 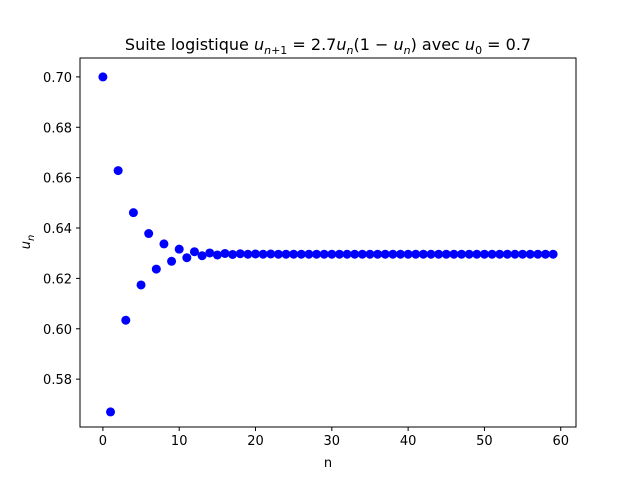 I want to click on x-axis-ticks: 0 10 20 30 40 50 60, so click(x=334, y=438).